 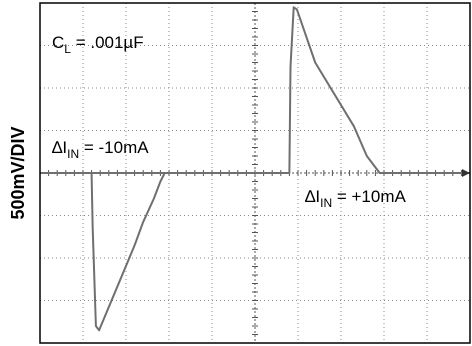 I want to click on step-down-annotation: ∆IIN = -10mA, so click(x=100, y=149).